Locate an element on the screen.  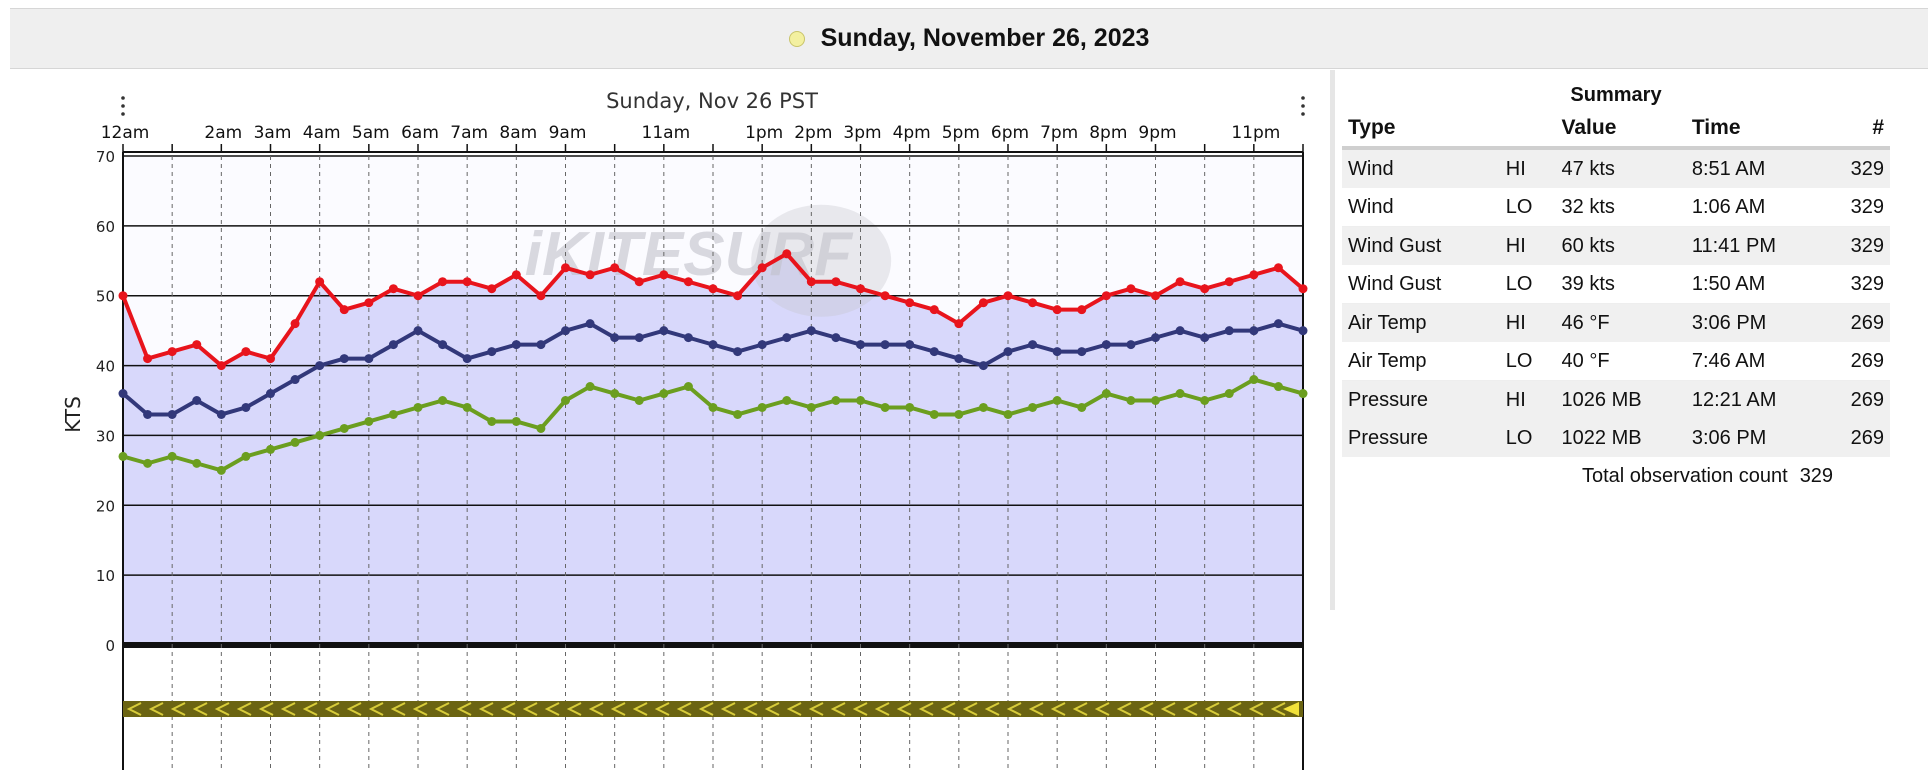
axis-marker-dot is located at coordinates (123, 114).